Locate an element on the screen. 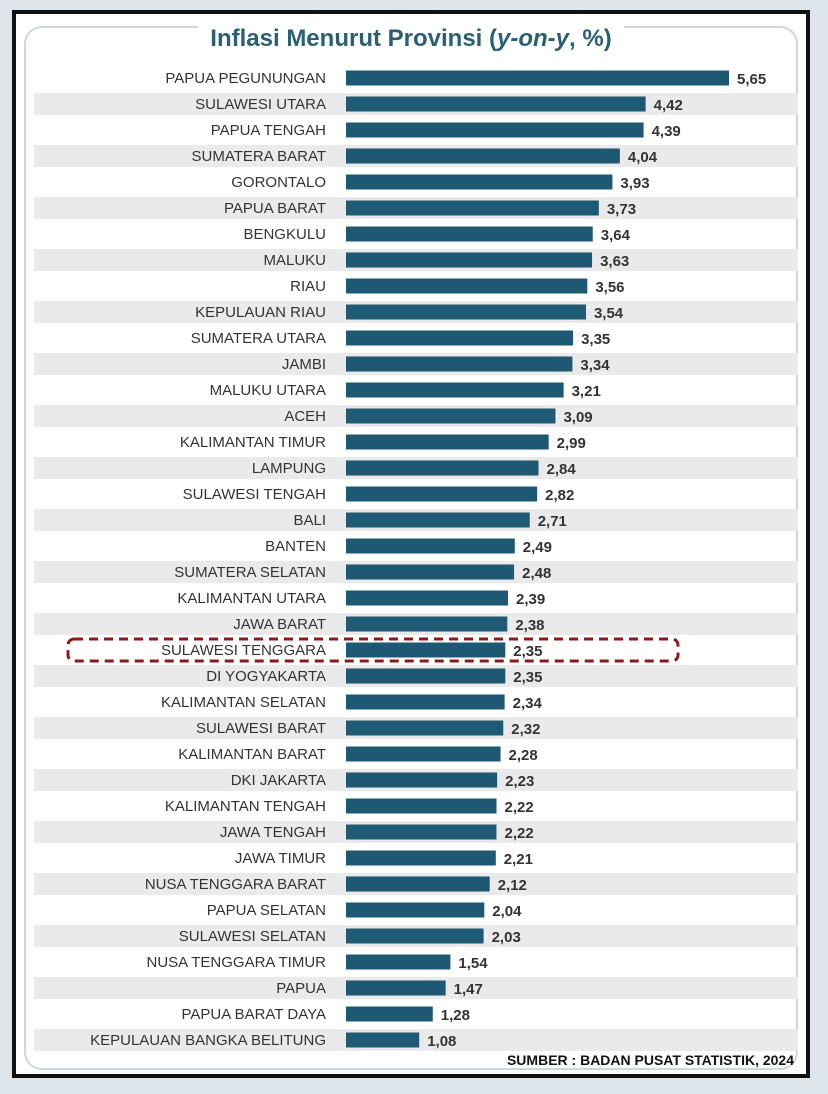 Image resolution: width=828 pixels, height=1094 pixels. value-label: 4,42 is located at coordinates (668, 105).